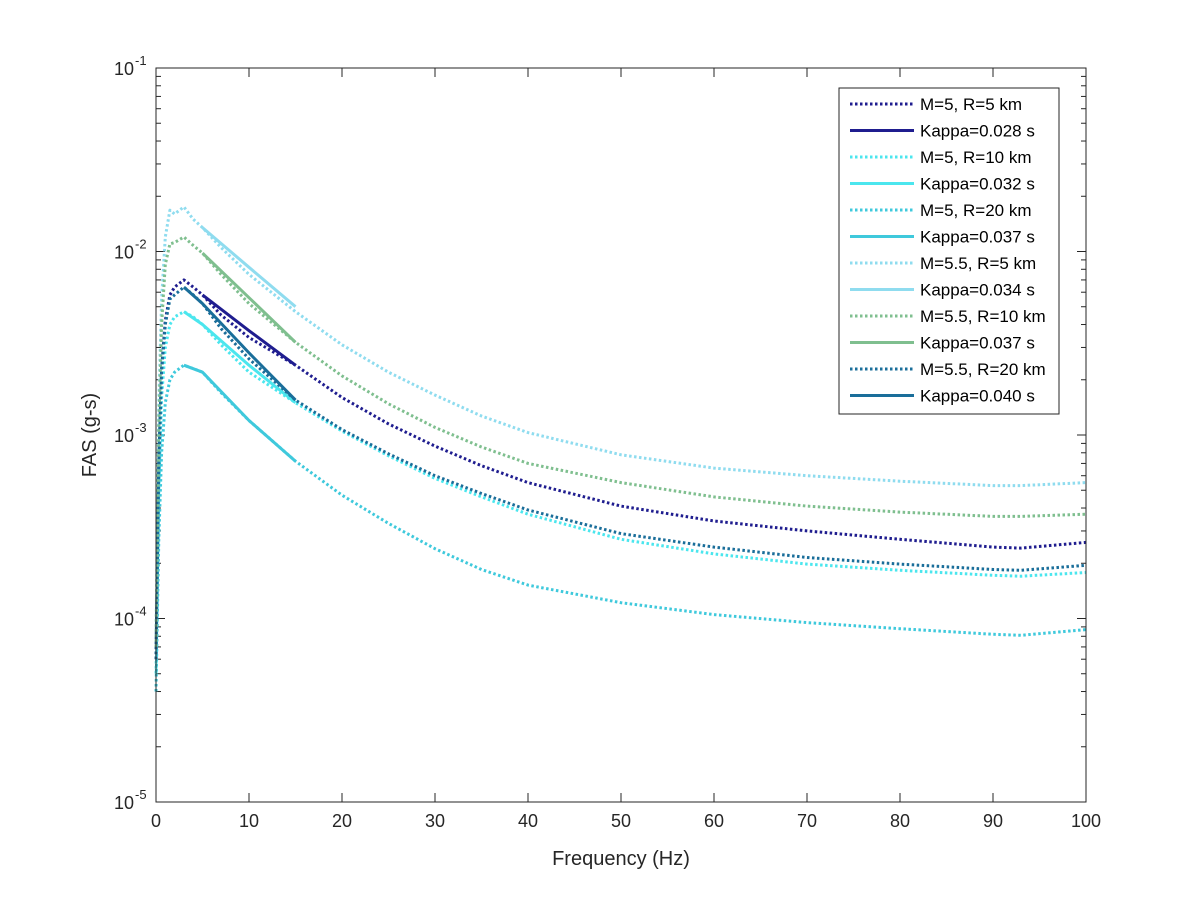 The image size is (1200, 900). What do you see at coordinates (807, 821) in the screenshot?
I see `x-tick-label: 70` at bounding box center [807, 821].